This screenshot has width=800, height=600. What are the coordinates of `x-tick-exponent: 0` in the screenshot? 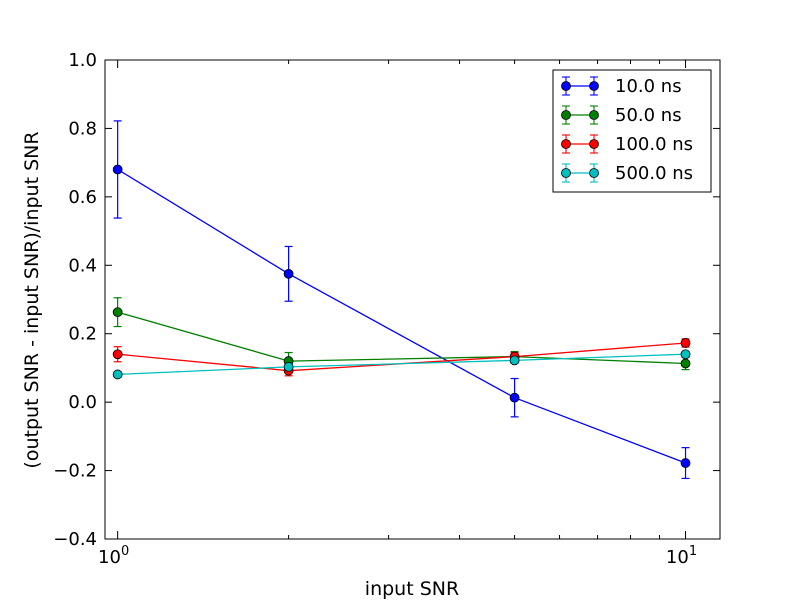 It's located at (125, 551).